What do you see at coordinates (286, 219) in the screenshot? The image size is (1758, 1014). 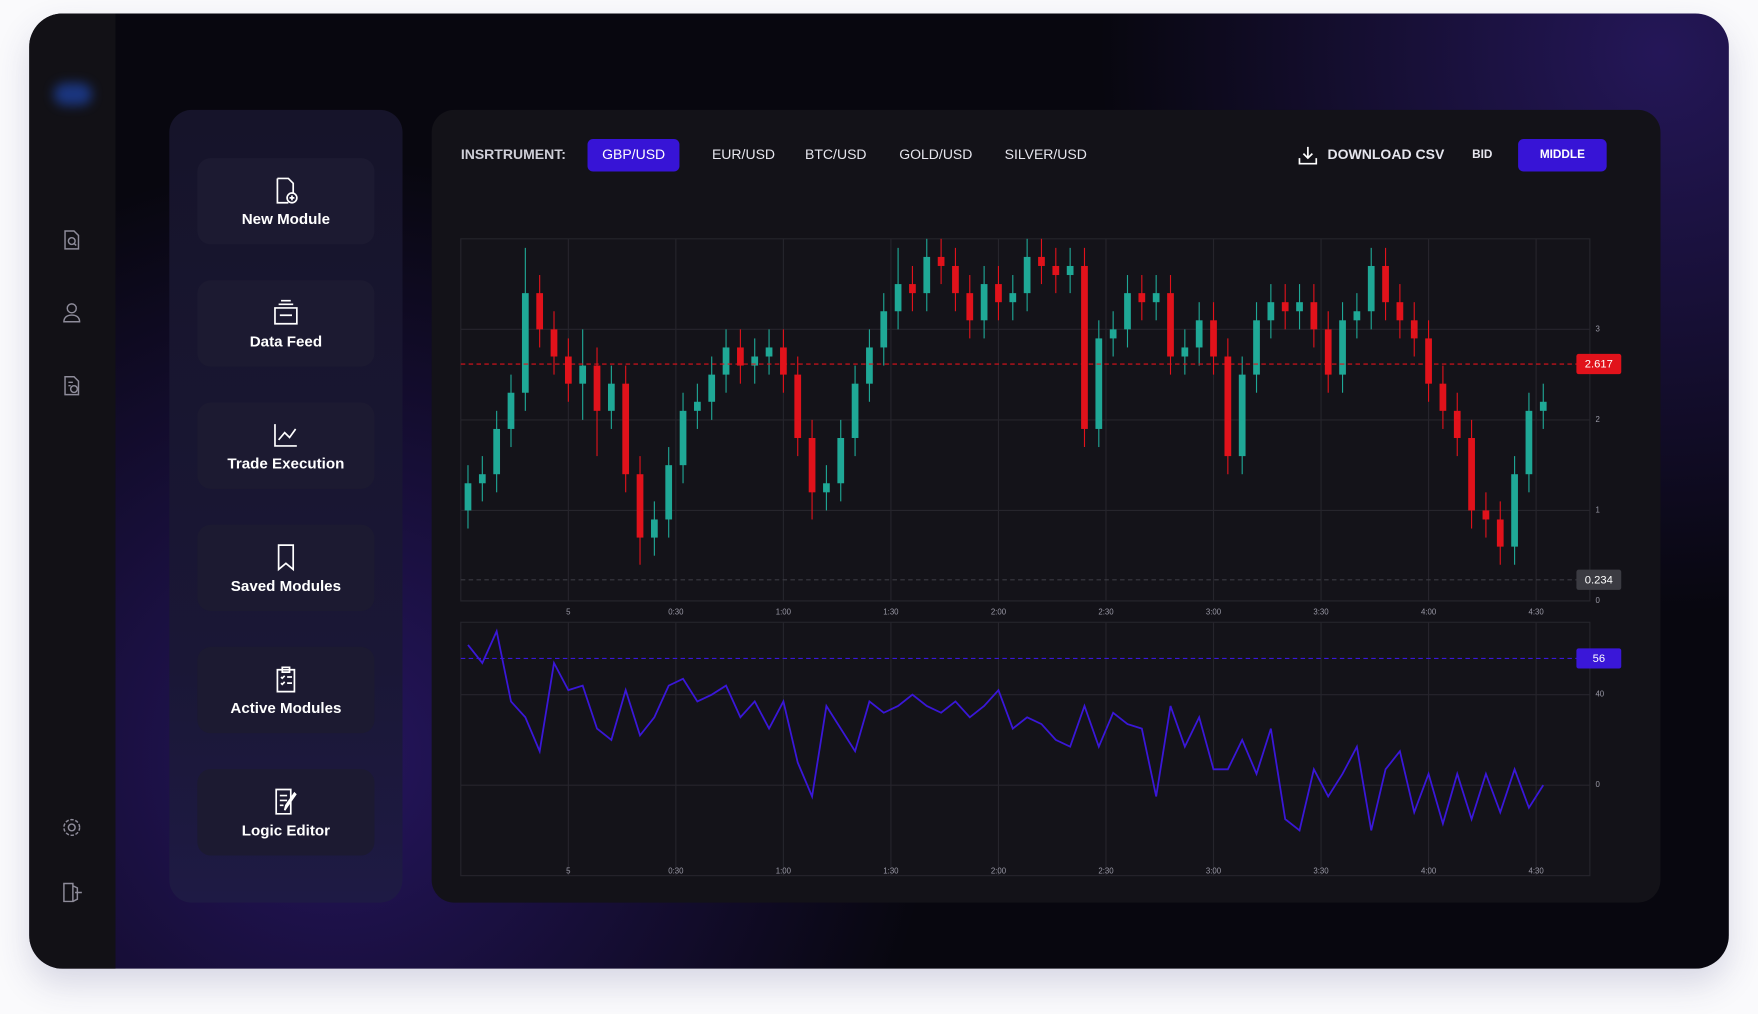 I see `menu-label: New Module` at bounding box center [286, 219].